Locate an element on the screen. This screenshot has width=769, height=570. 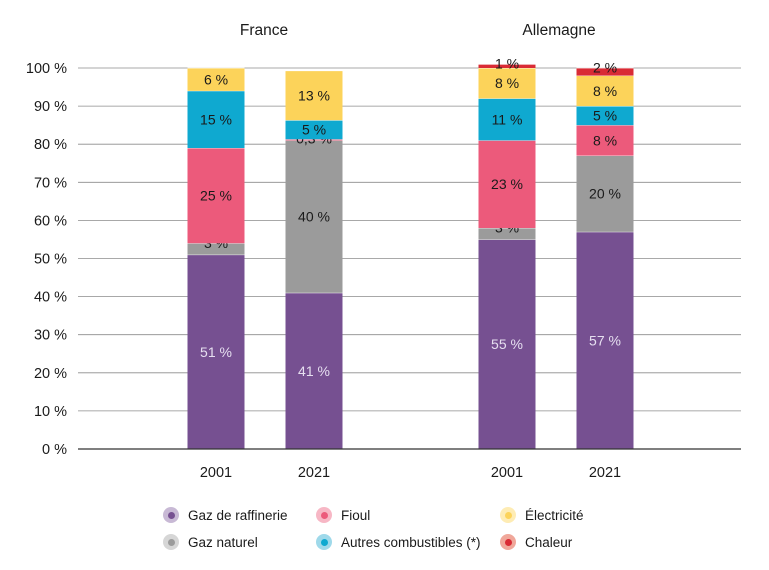
bar-data-label: 20 % is located at coordinates (605, 194).